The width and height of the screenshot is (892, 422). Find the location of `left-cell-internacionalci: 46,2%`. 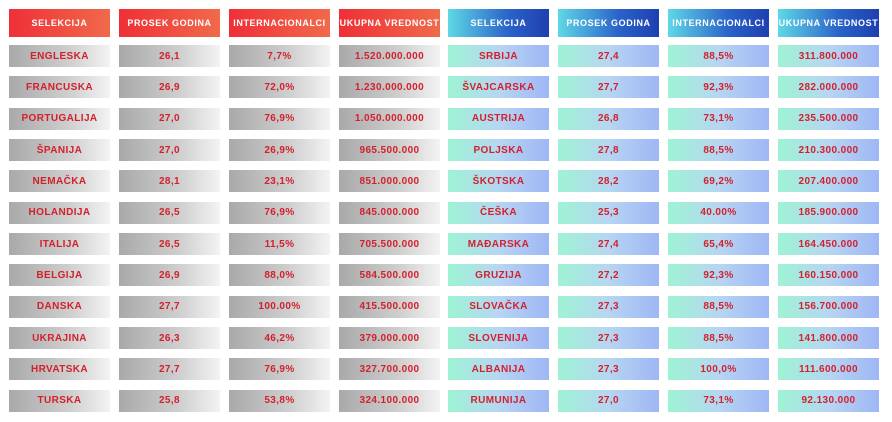

left-cell-internacionalci: 46,2% is located at coordinates (279, 338).